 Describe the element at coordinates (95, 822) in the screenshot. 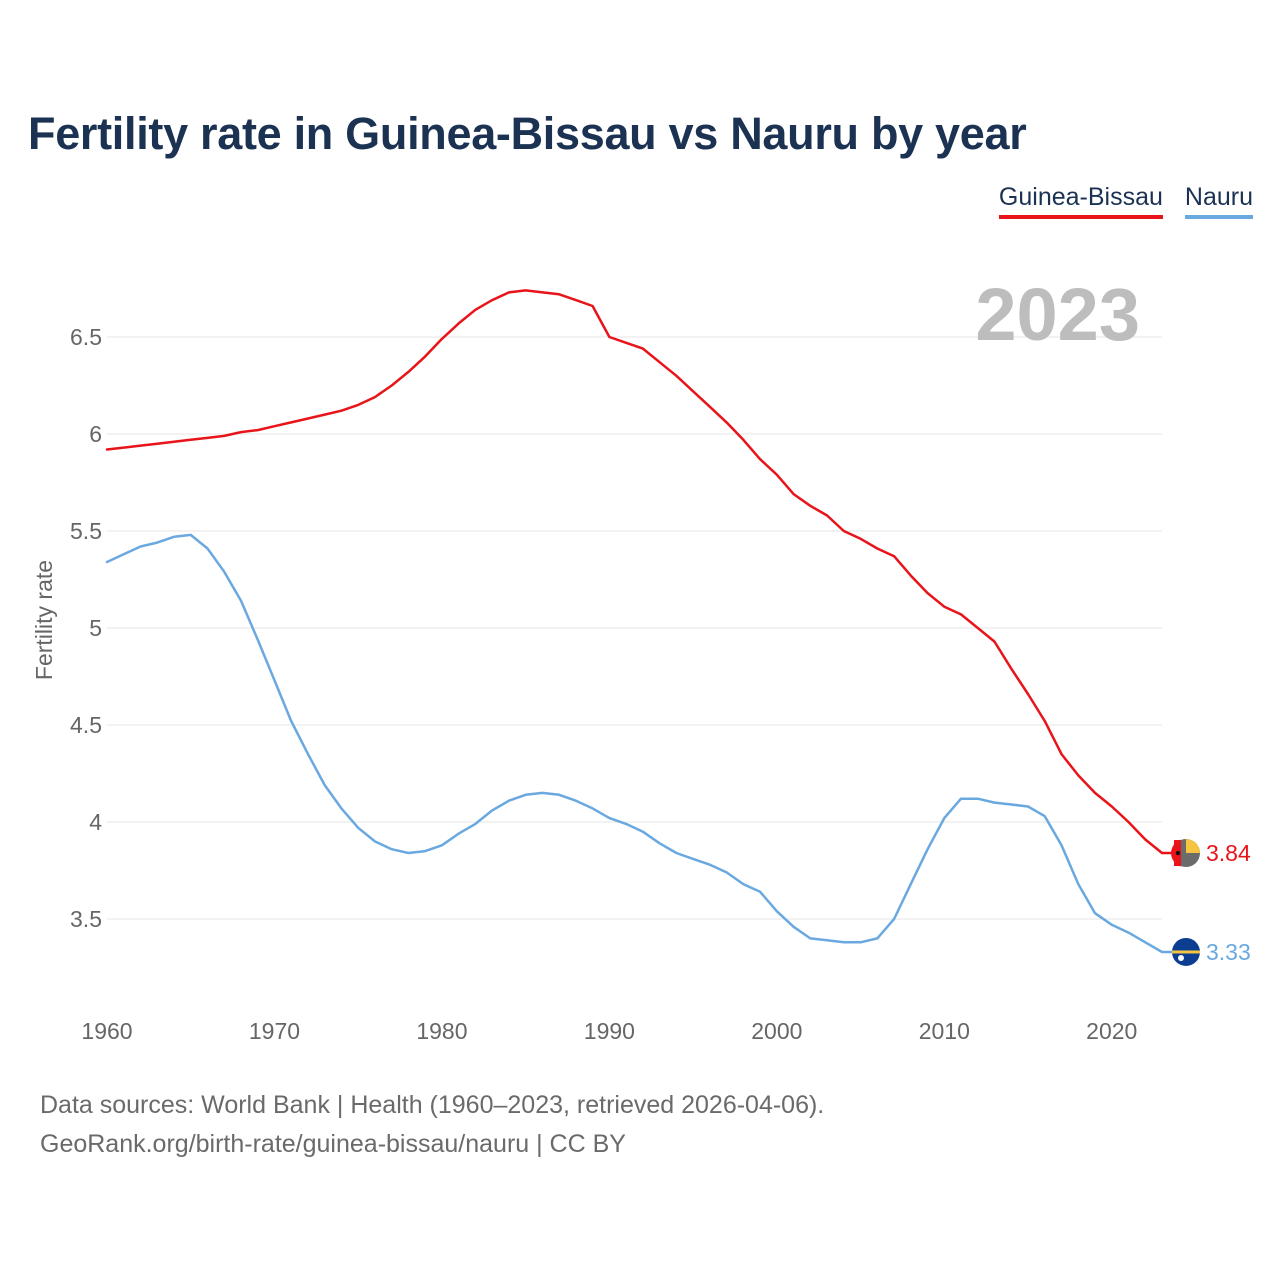

I see `y-tick-label: 4` at that location.